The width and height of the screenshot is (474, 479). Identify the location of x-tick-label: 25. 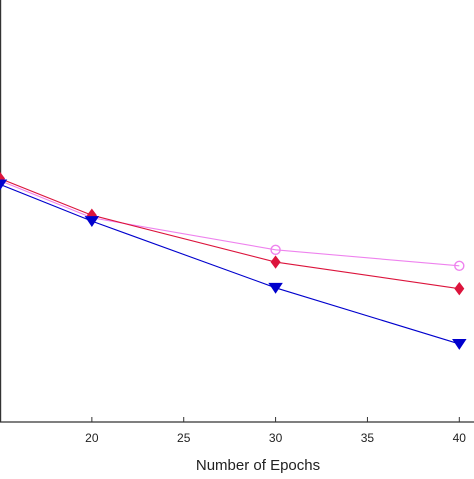
(184, 438).